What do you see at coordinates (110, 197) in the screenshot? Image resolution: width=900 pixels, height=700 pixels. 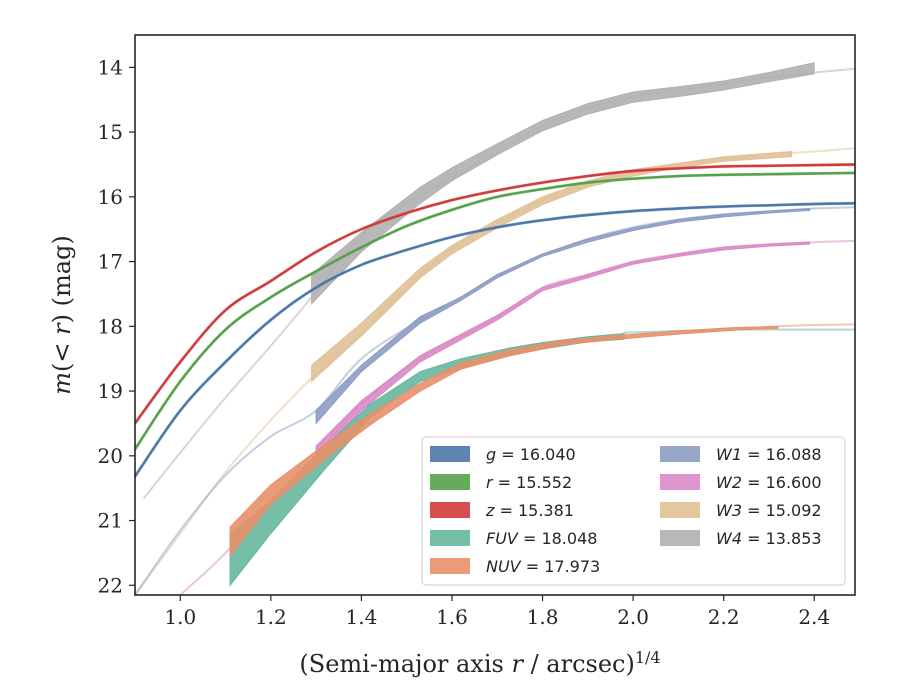 I see `y-tick-label: 16` at bounding box center [110, 197].